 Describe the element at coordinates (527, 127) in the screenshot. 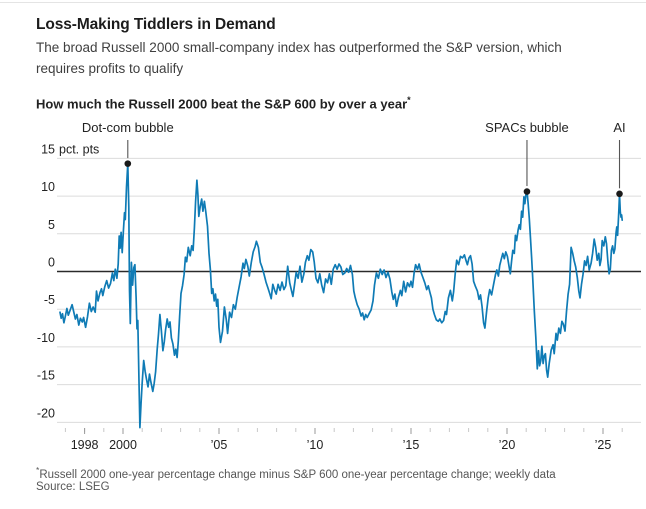

I see `annotation-spacs-bubble: SPACs bubble` at that location.